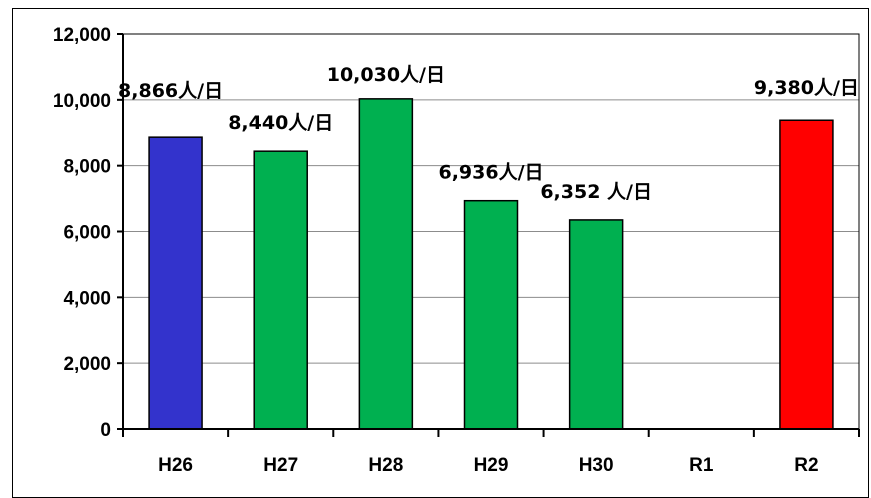  Describe the element at coordinates (596, 324) in the screenshot. I see `bar-h30` at that location.